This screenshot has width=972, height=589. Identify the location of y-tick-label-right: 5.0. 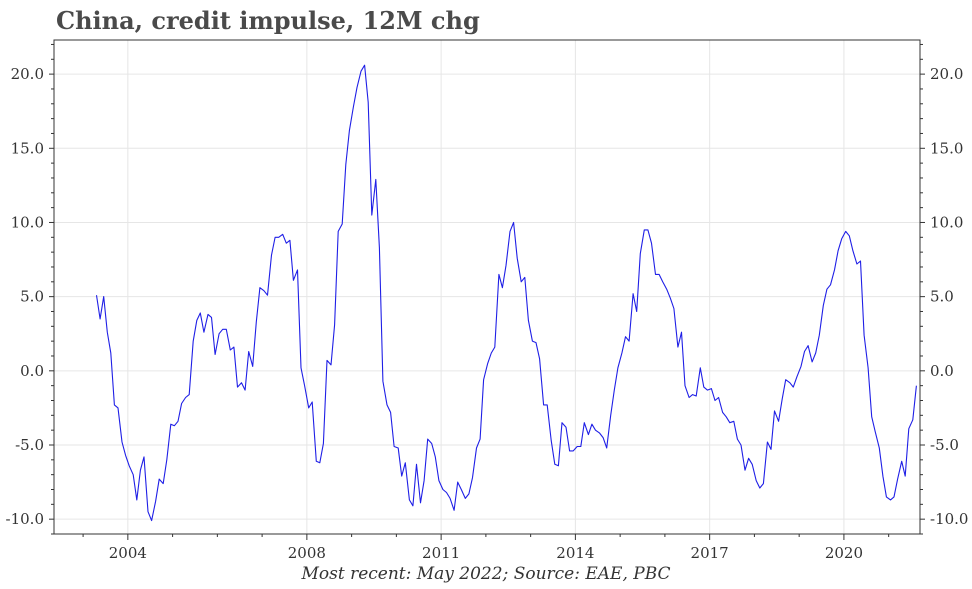
(942, 297).